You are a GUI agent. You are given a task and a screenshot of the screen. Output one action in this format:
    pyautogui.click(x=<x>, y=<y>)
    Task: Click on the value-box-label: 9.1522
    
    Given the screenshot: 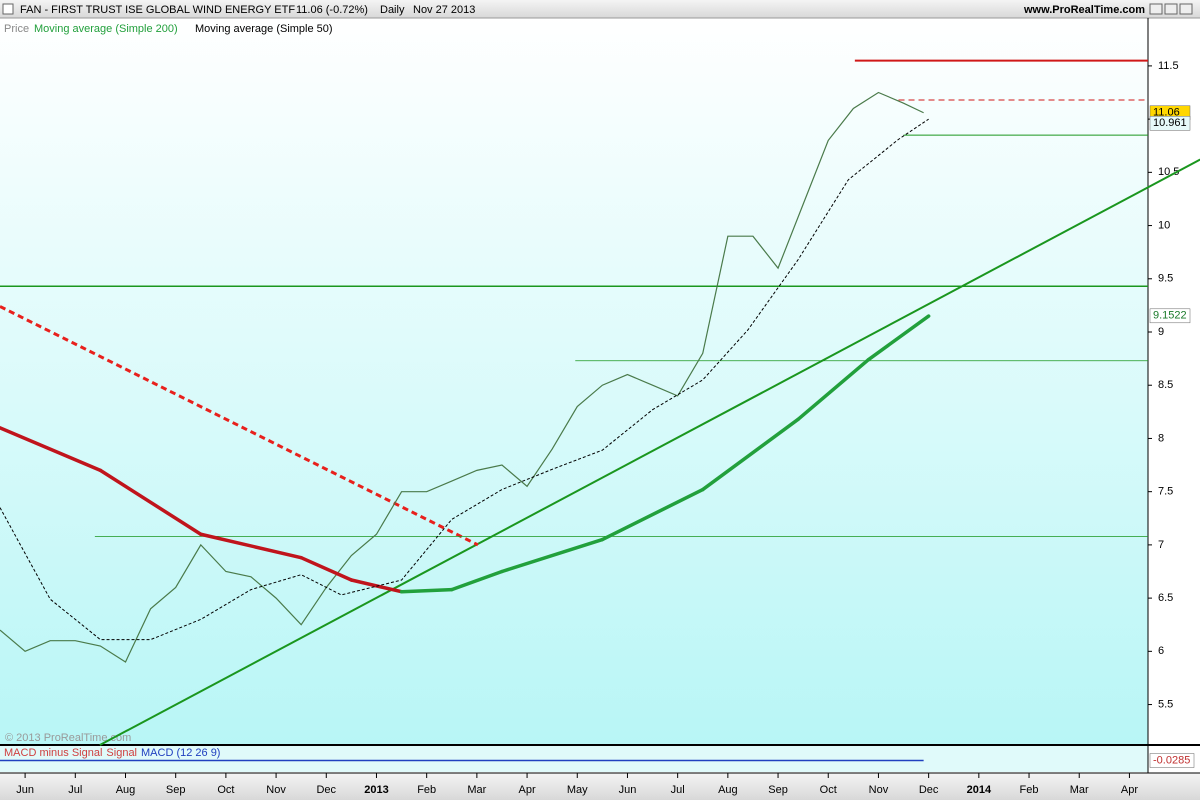 What is the action you would take?
    pyautogui.click(x=1170, y=316)
    